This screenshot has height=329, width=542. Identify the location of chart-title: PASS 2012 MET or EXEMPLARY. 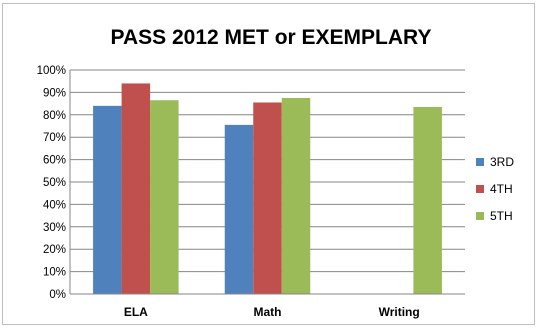
(271, 37).